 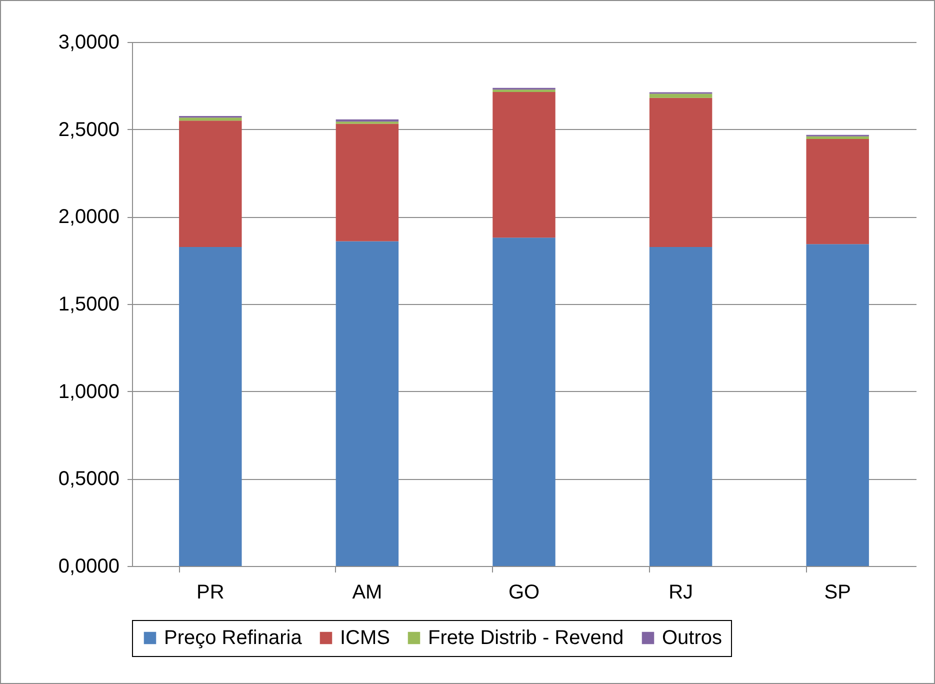 What do you see at coordinates (367, 593) in the screenshot?
I see `x-tick-label: AM` at bounding box center [367, 593].